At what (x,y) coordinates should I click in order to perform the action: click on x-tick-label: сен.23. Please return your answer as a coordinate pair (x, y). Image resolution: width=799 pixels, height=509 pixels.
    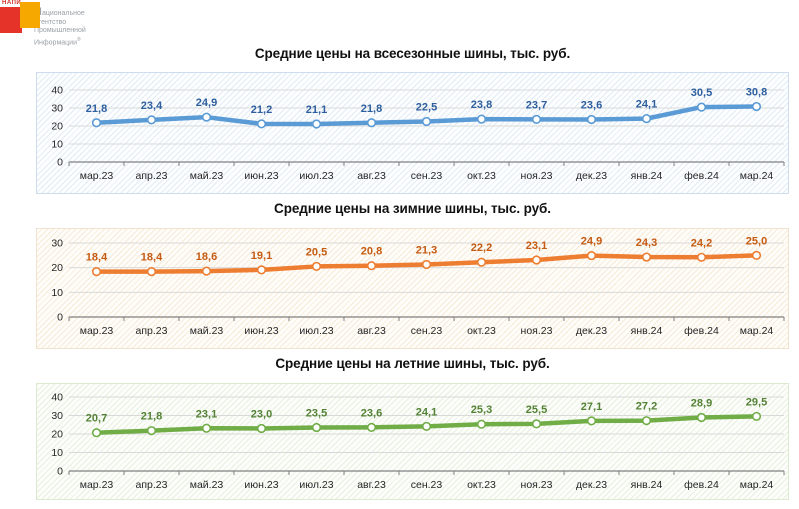
    Looking at the image, I should click on (427, 331).